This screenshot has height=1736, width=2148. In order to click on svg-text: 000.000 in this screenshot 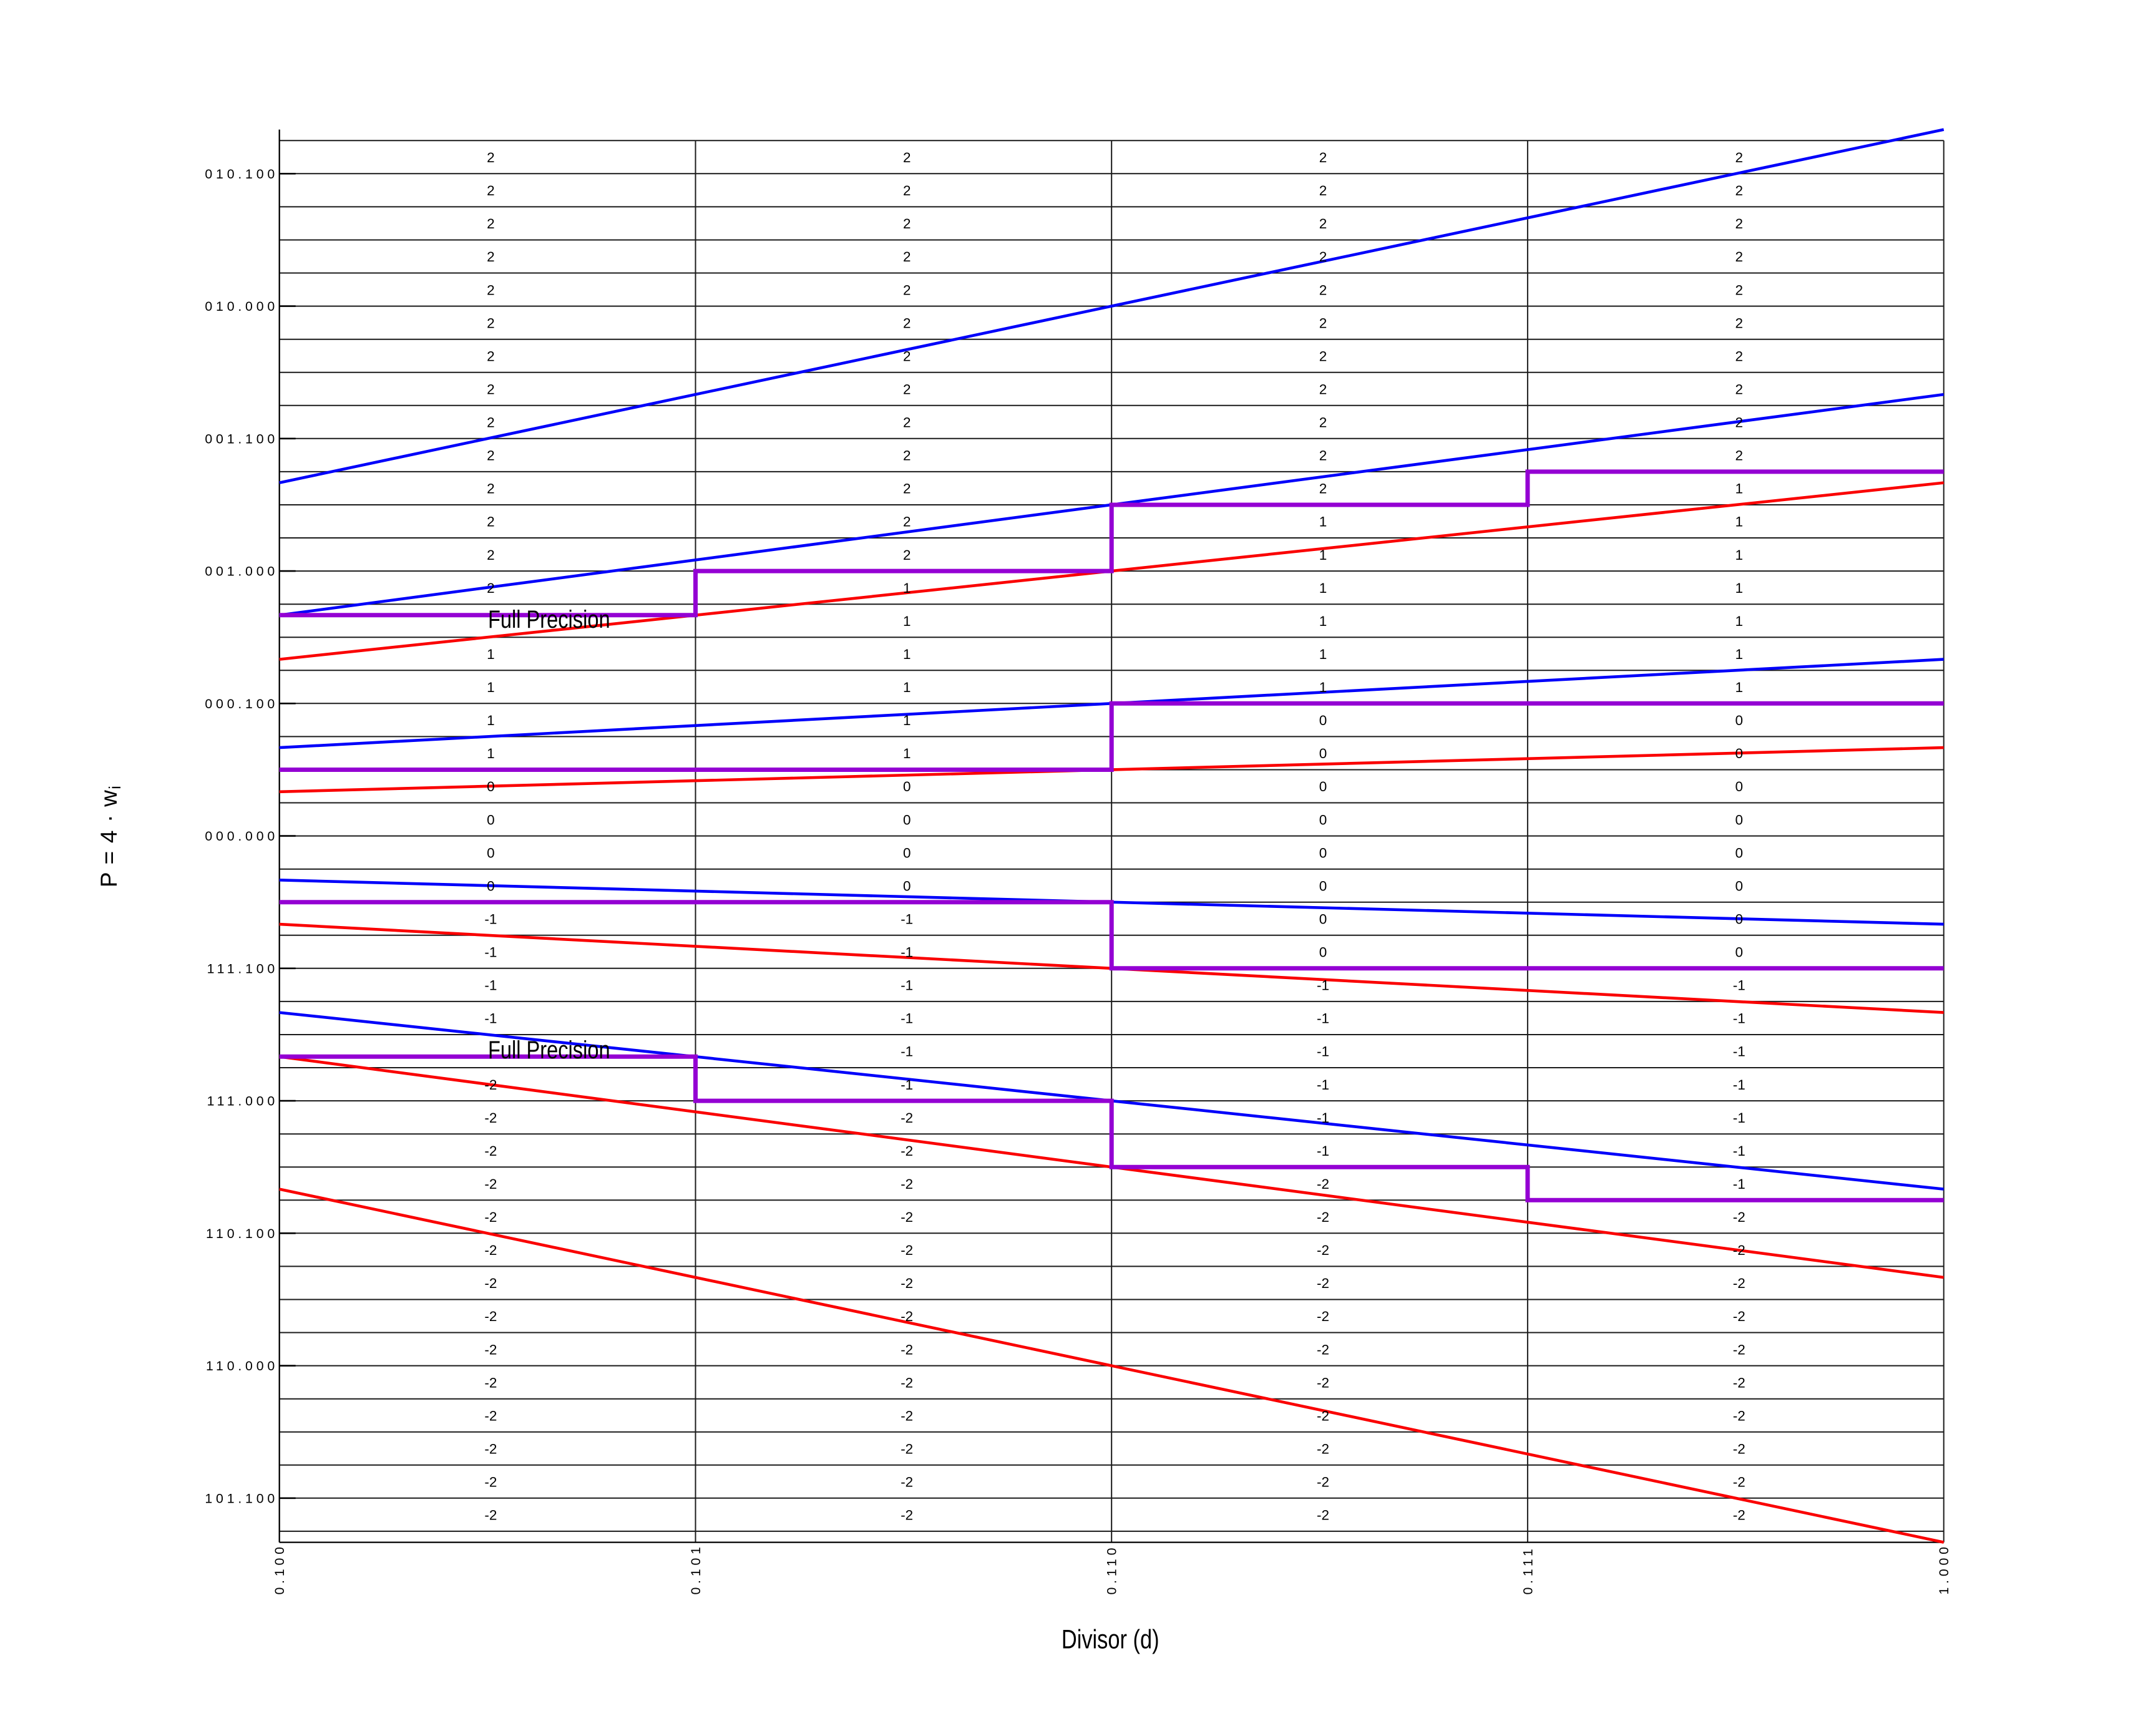, I will do `click(241, 836)`.